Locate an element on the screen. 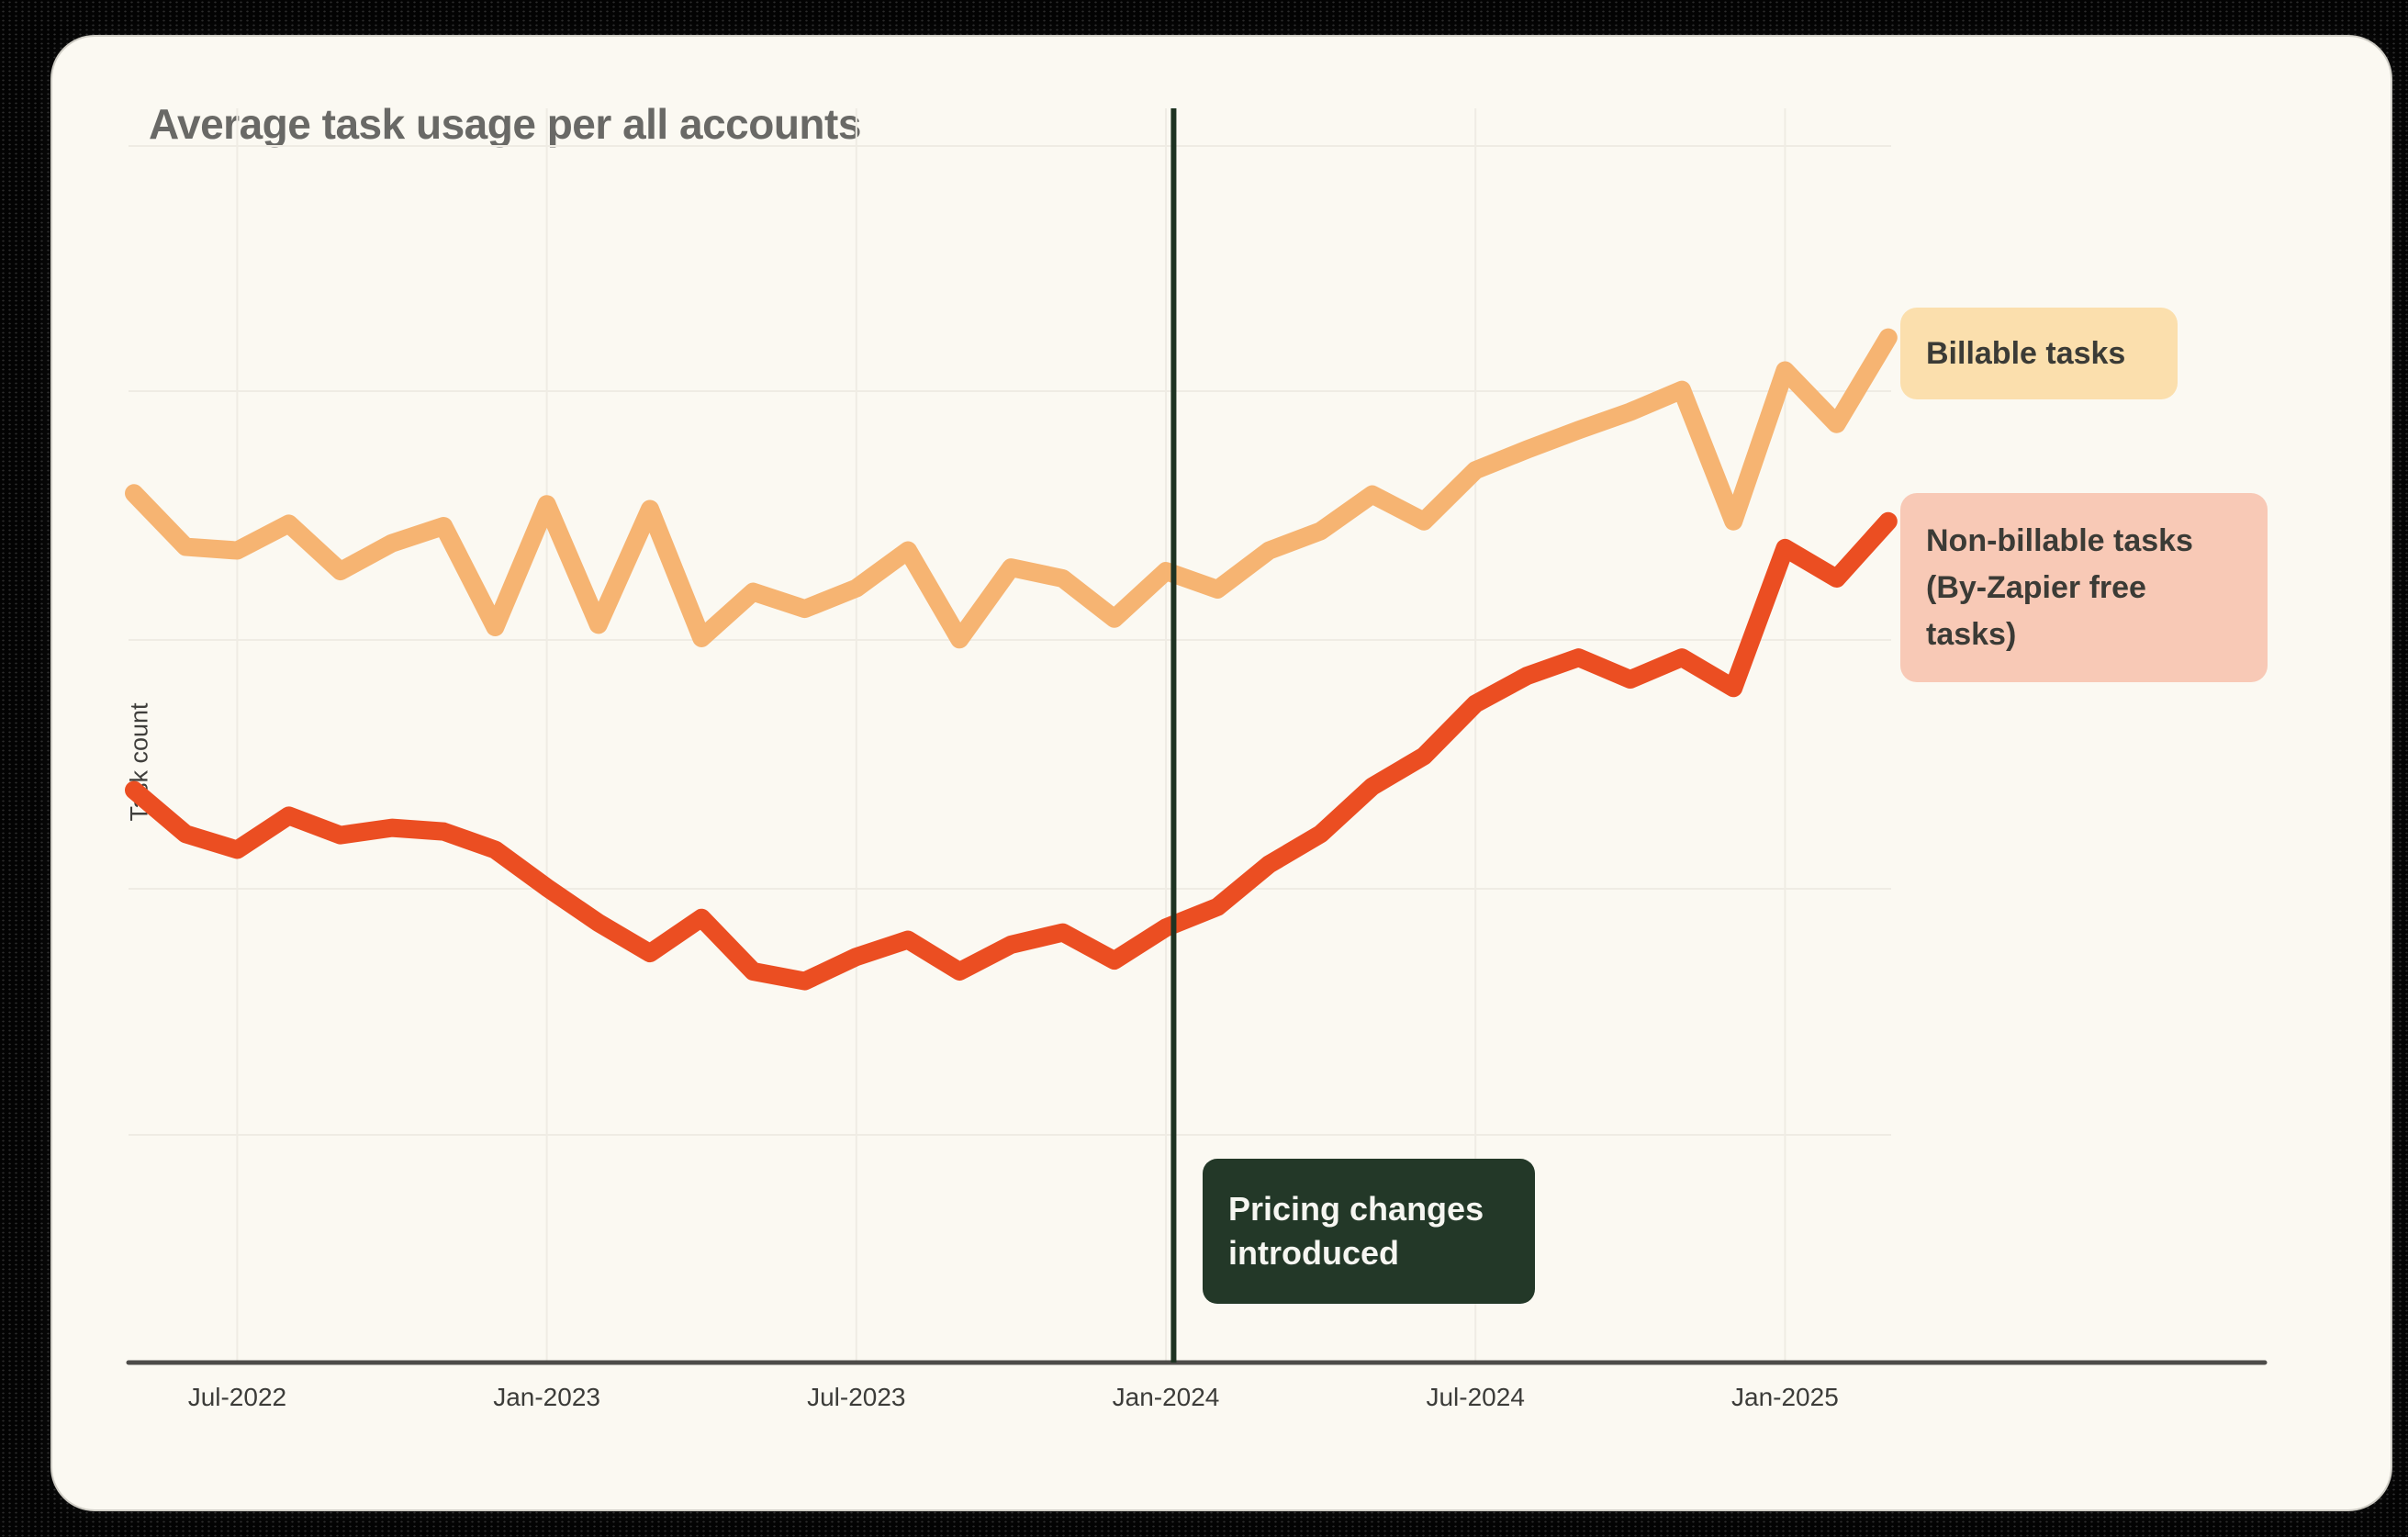 The image size is (2408, 1537). pricing-changes-label: Pricing changes introduced is located at coordinates (1356, 1231).